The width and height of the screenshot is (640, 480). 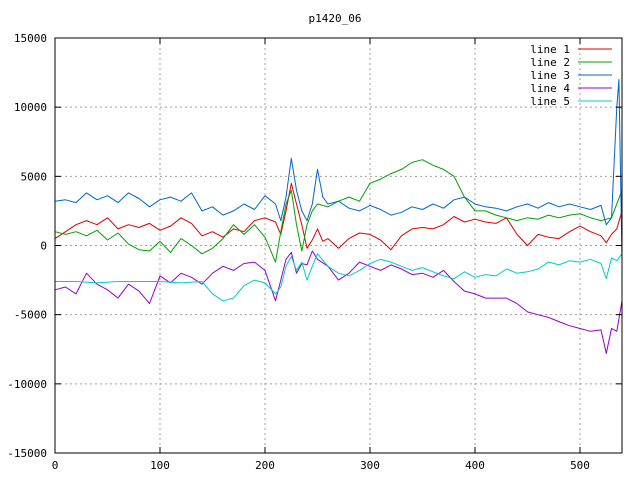 What do you see at coordinates (30, 315) in the screenshot?
I see `y-tick-label: -5000` at bounding box center [30, 315].